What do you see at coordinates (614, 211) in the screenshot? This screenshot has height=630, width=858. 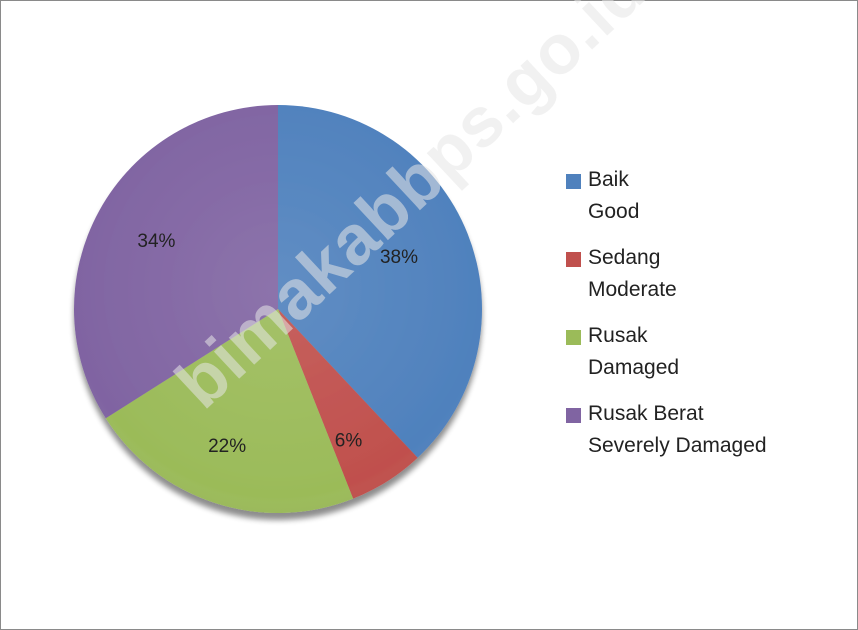 I see `legend-label-good: Good` at bounding box center [614, 211].